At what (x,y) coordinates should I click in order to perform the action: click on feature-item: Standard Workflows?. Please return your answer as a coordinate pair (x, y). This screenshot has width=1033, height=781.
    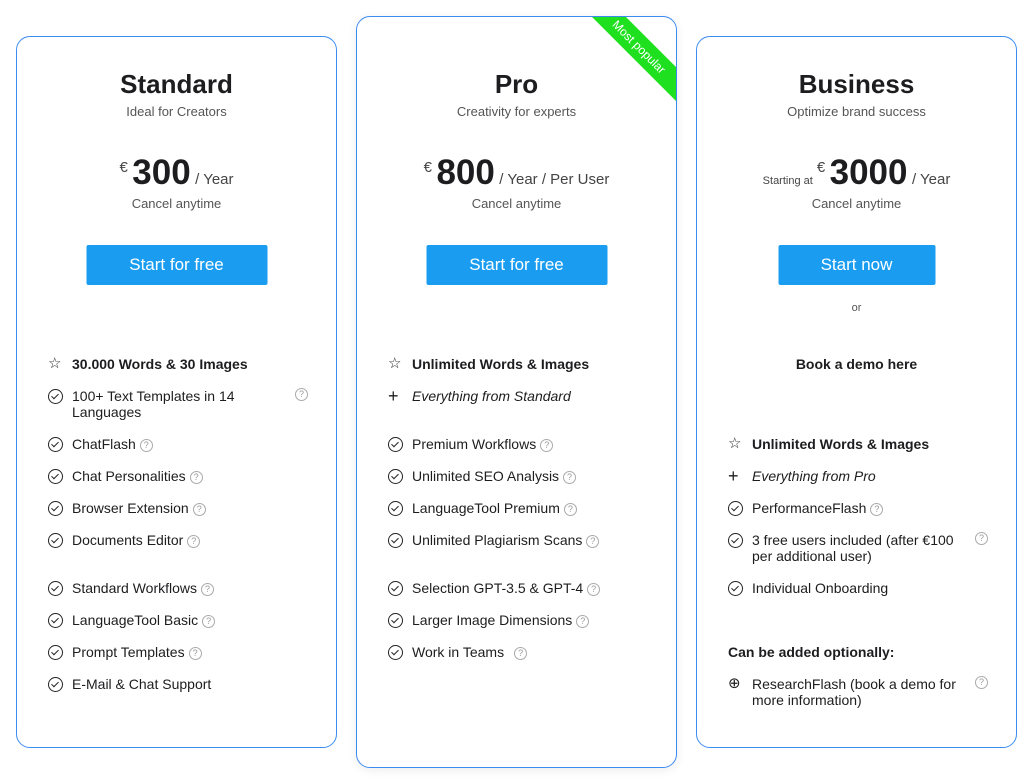
    Looking at the image, I should click on (178, 589).